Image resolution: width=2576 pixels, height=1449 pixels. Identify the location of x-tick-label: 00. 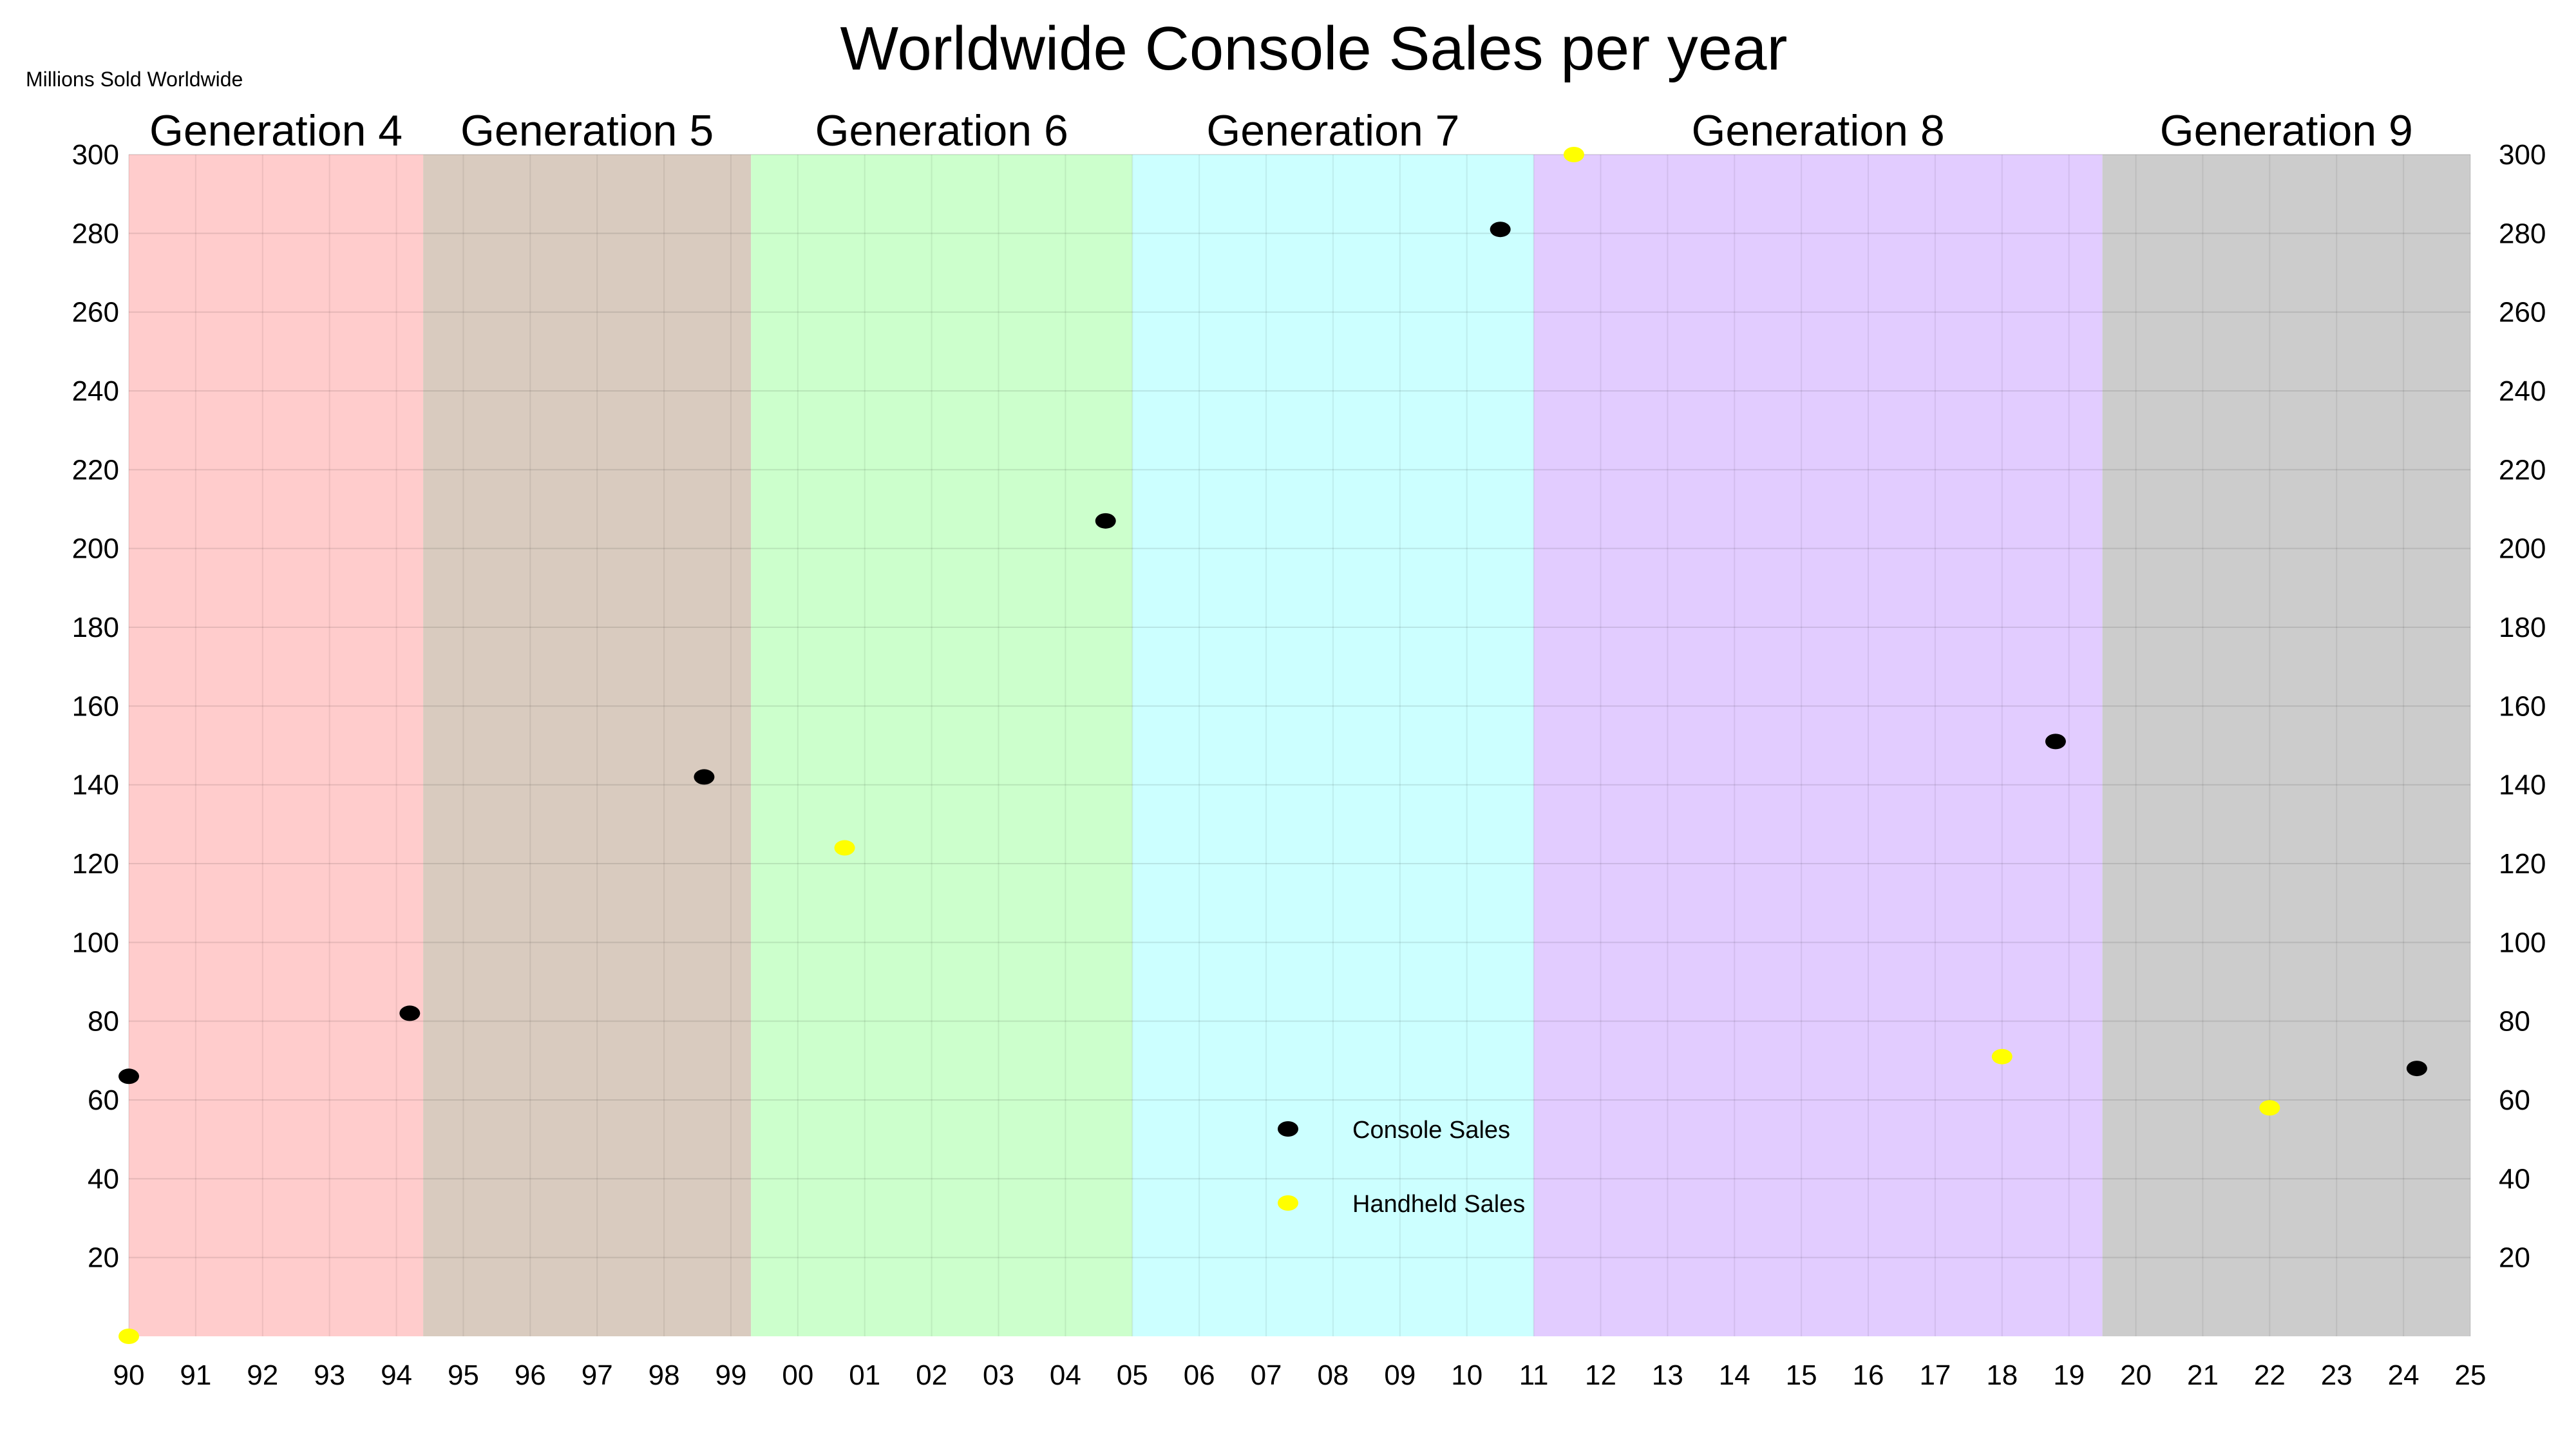
(797, 1375).